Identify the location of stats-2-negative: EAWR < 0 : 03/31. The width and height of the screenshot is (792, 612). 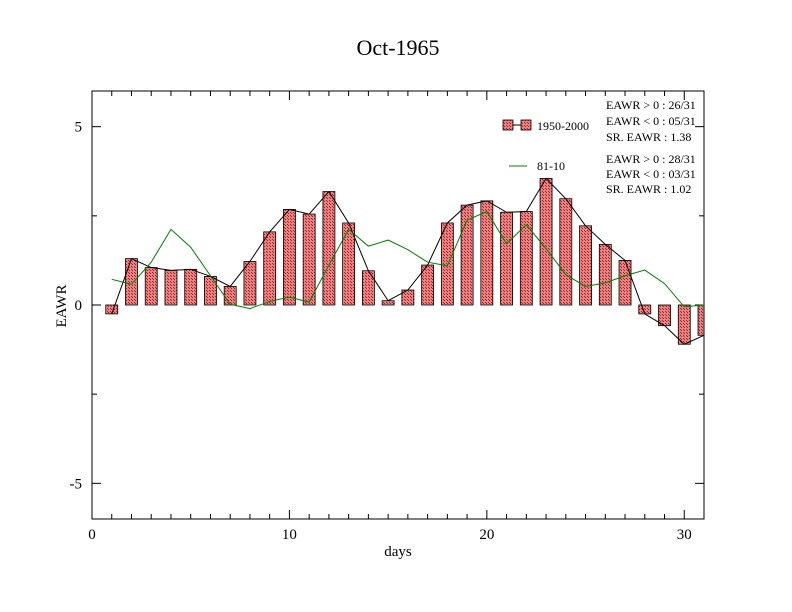
(651, 174).